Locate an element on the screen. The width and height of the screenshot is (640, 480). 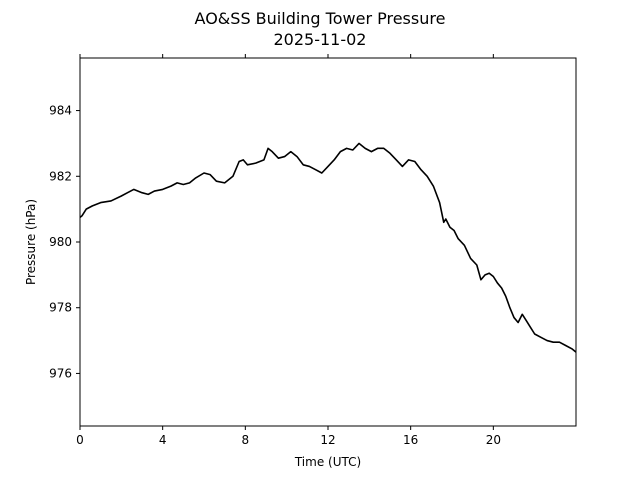
y-tick-label-978: 978 is located at coordinates (60, 308).